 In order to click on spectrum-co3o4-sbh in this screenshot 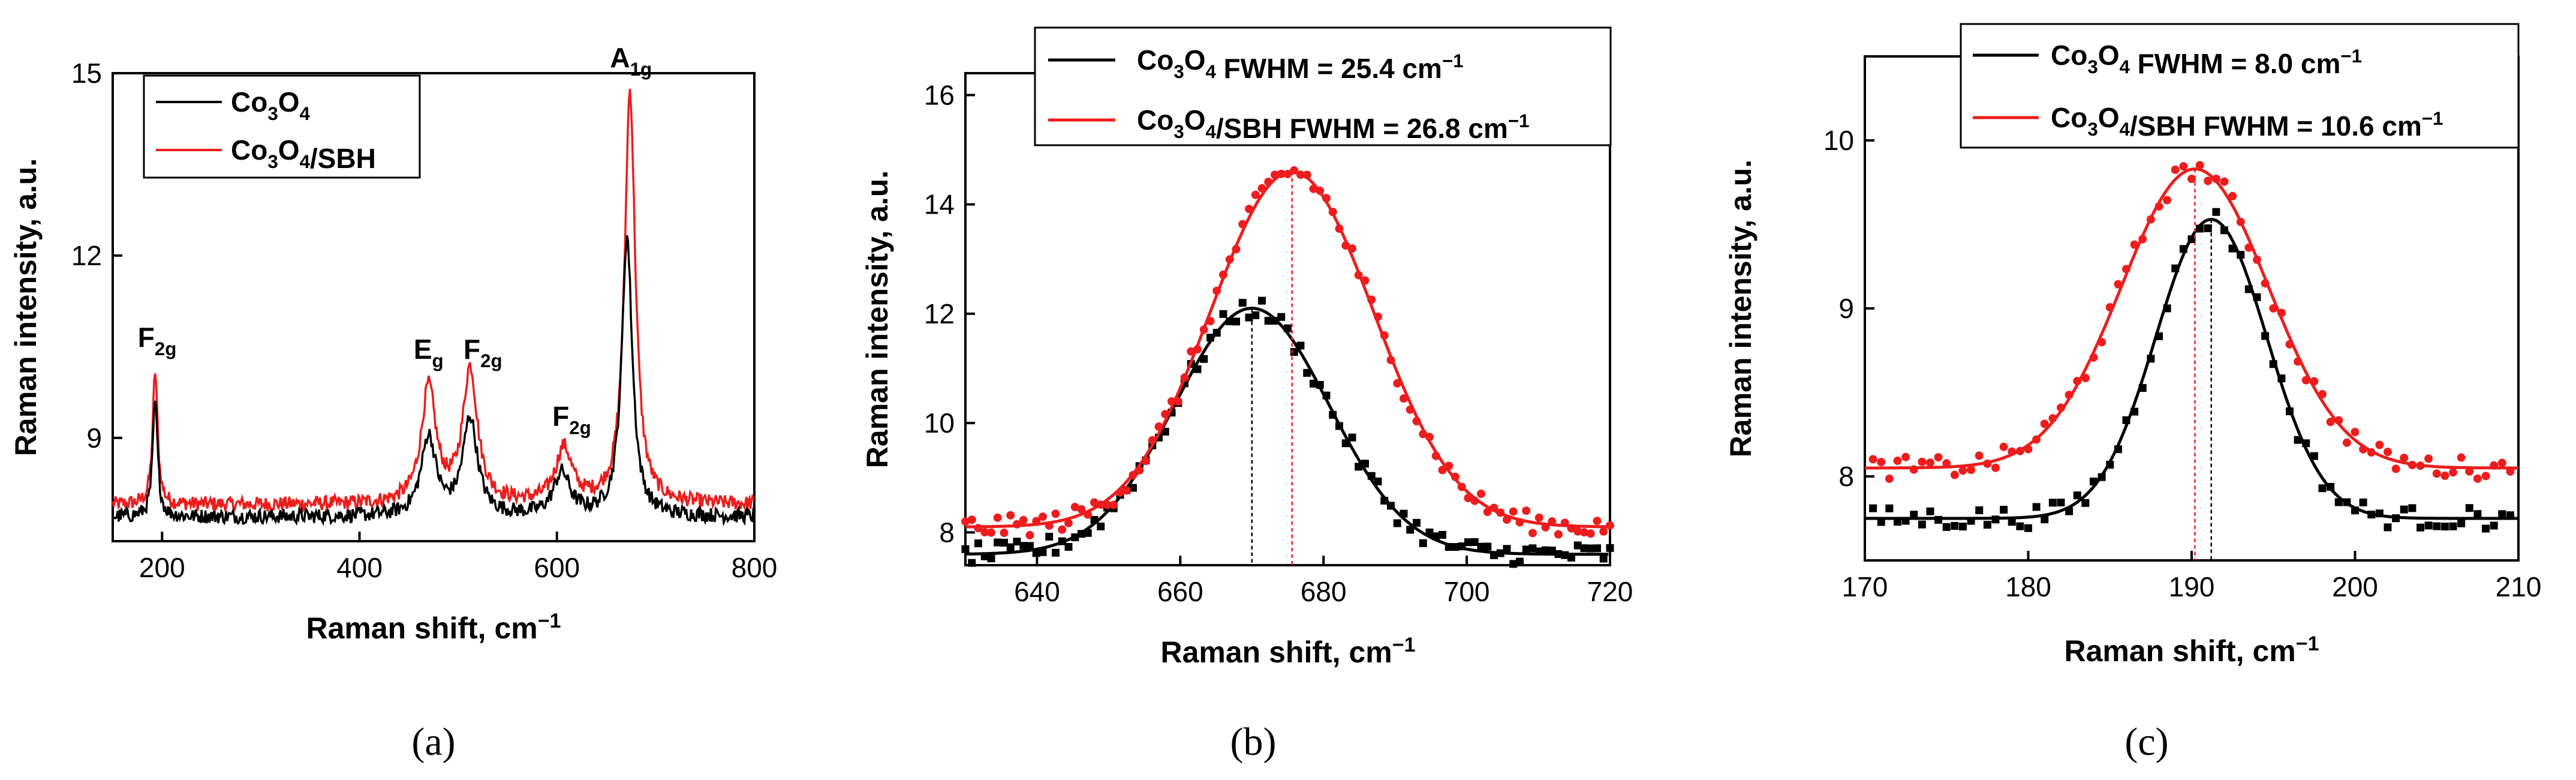, I will do `click(433, 301)`.